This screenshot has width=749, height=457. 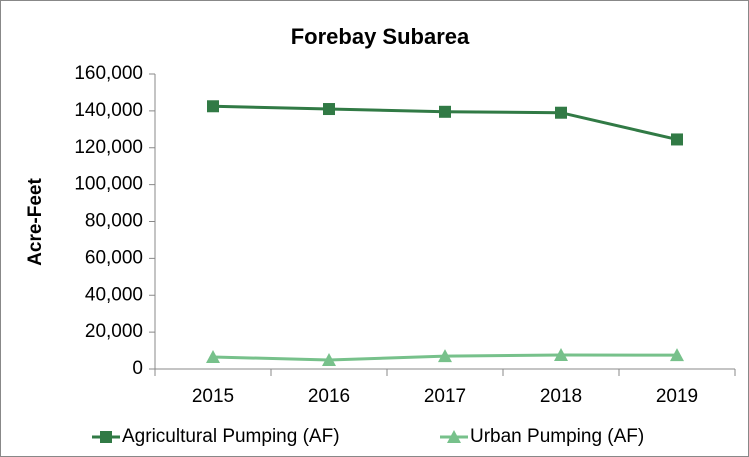 I want to click on y-tick-label: 120,000, so click(x=108, y=147).